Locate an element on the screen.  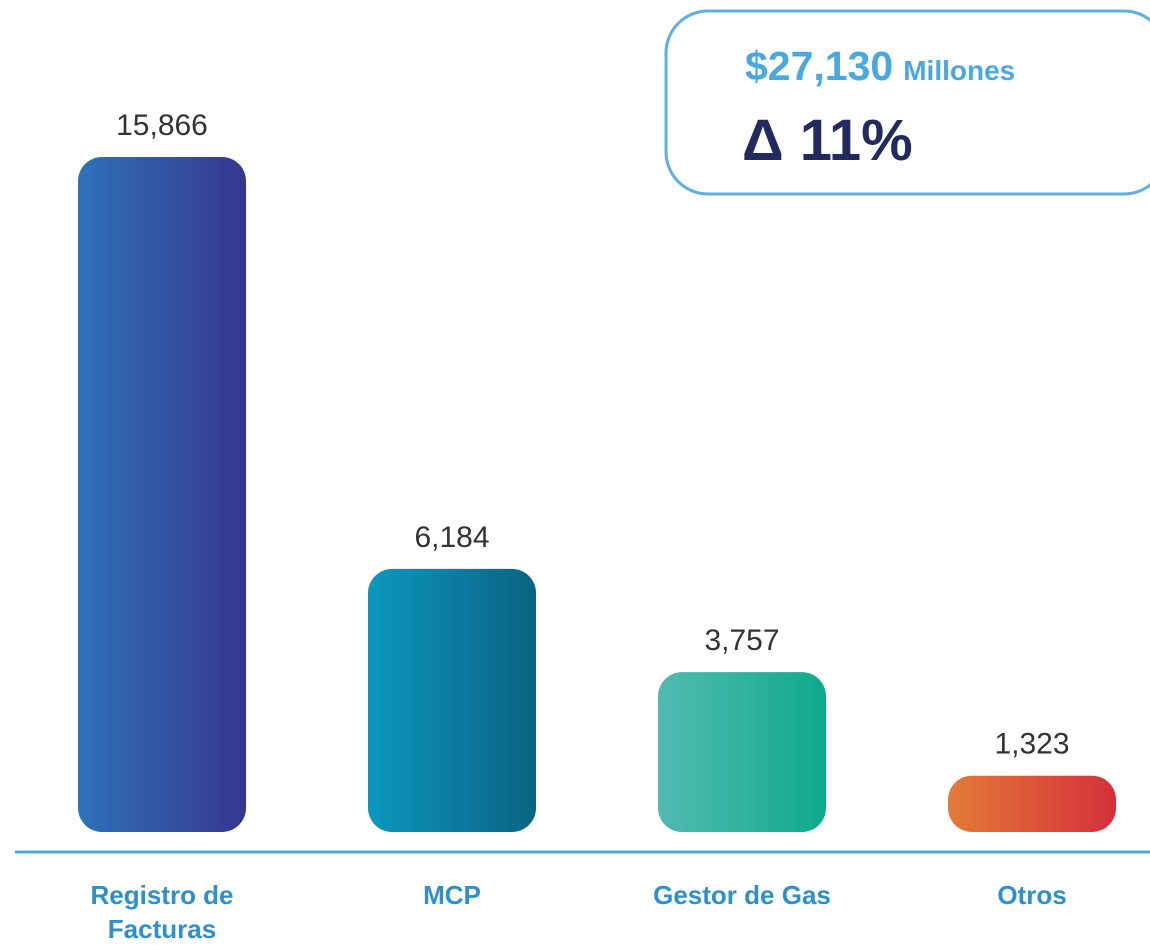
value-label: 6,184 is located at coordinates (451, 537).